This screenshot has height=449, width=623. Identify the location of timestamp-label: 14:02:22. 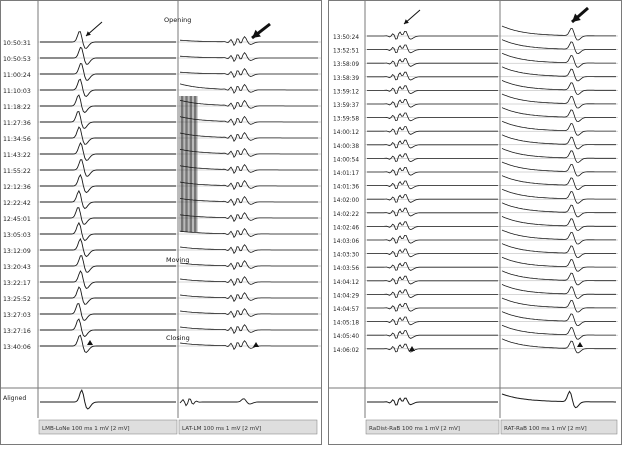
(346, 215).